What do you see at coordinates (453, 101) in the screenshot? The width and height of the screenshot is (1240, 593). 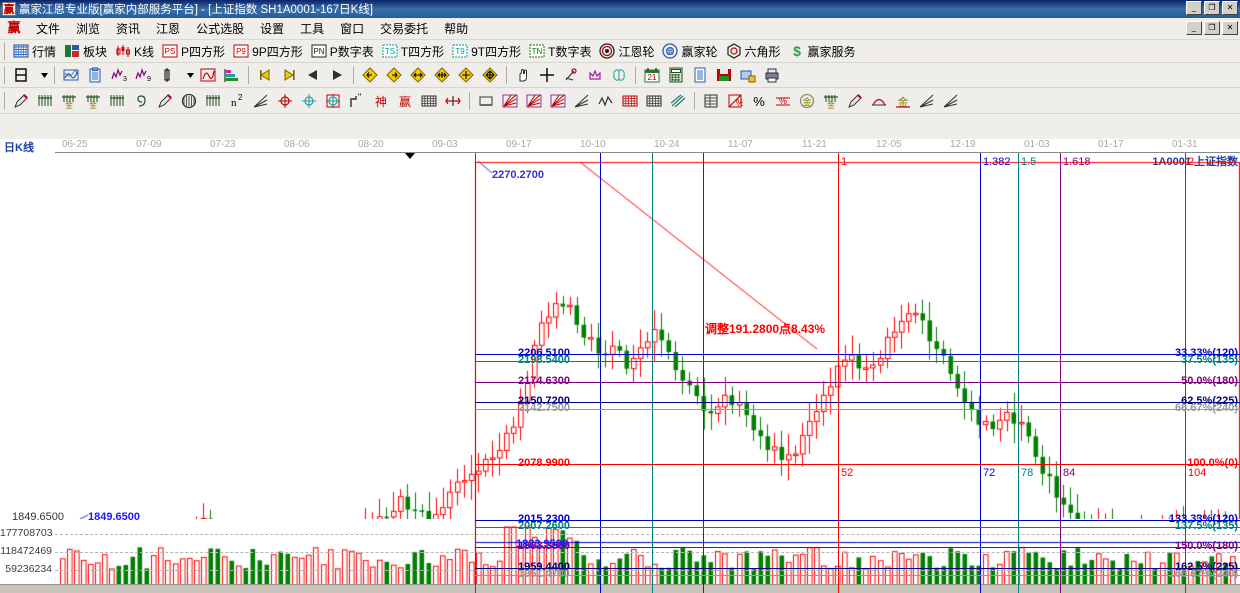 I see `span-arrow-button` at bounding box center [453, 101].